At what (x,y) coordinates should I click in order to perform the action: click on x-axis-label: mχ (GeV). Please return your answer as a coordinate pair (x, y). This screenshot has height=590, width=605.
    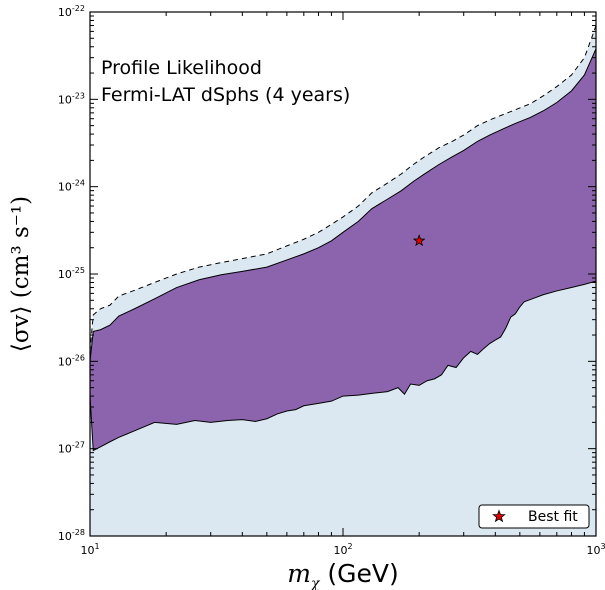
    Looking at the image, I should click on (343, 574).